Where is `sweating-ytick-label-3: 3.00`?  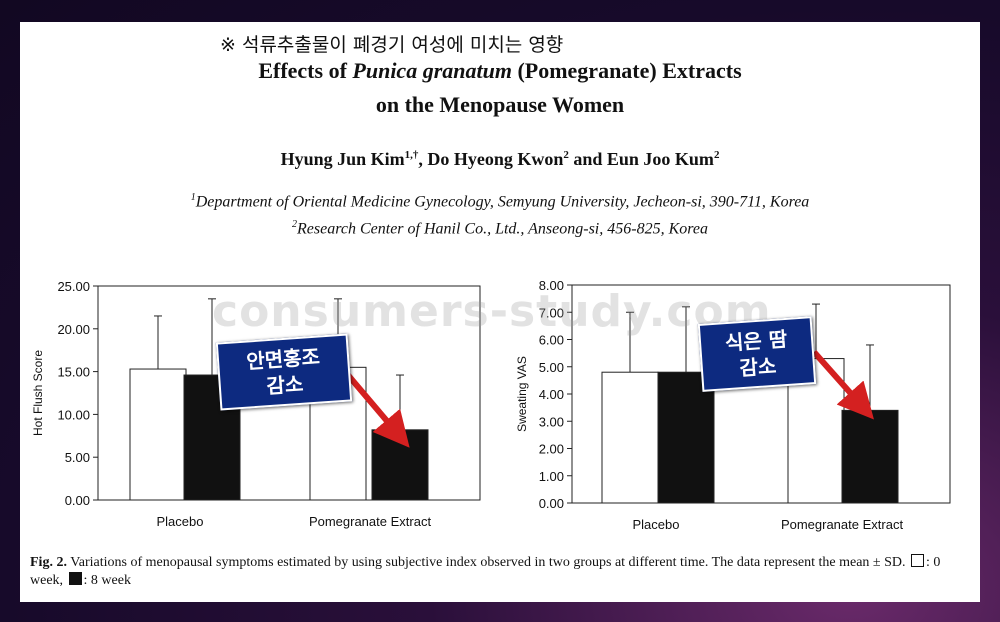 sweating-ytick-label-3: 3.00 is located at coordinates (551, 421).